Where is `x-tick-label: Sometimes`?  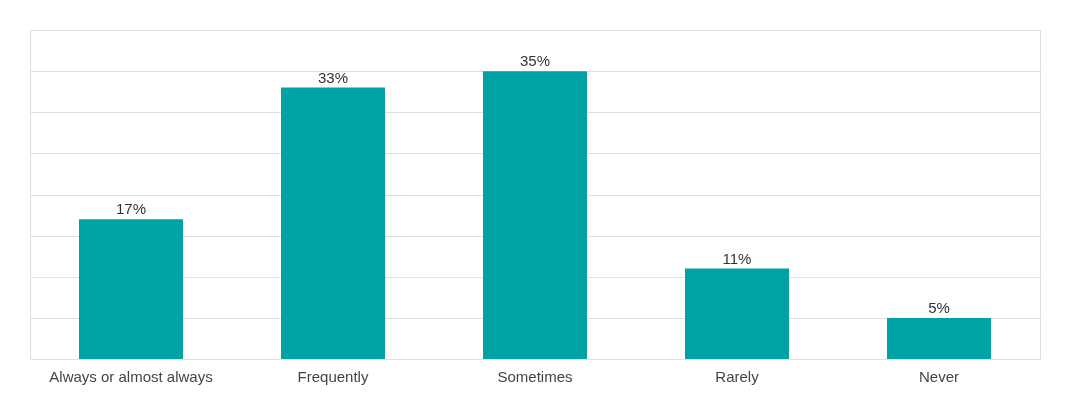 x-tick-label: Sometimes is located at coordinates (535, 376).